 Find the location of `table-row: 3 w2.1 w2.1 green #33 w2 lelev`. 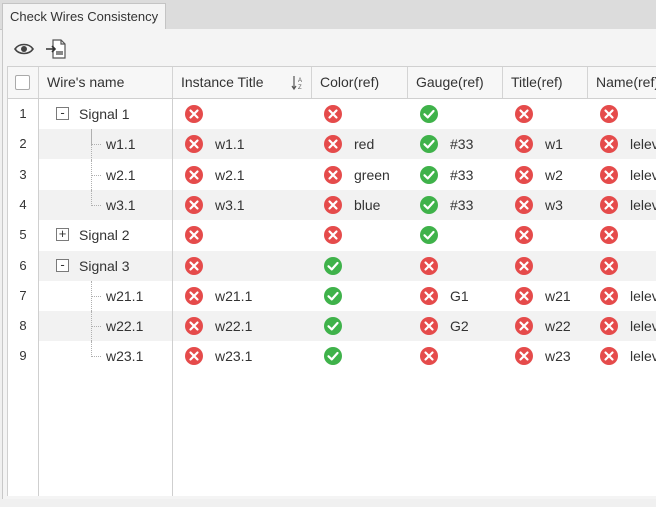

table-row: 3 w2.1 w2.1 green #33 w2 lelev is located at coordinates (332, 174).